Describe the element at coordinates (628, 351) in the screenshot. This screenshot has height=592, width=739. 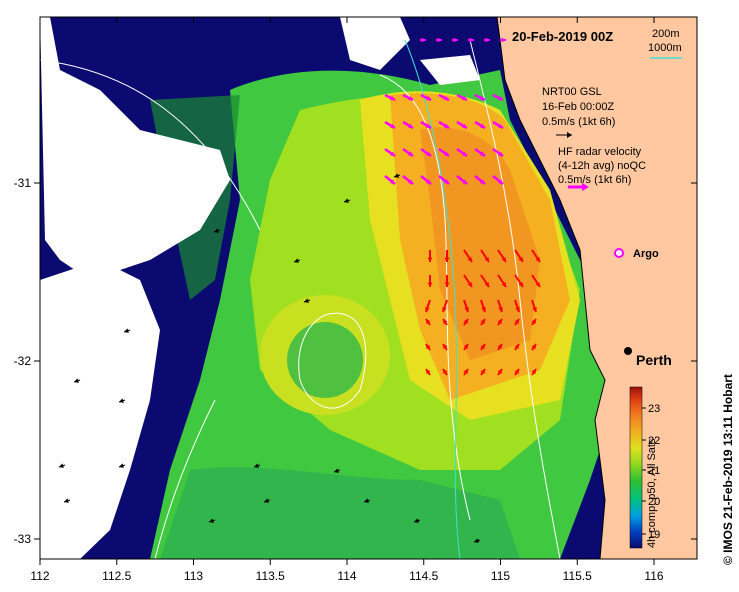
I see `perth-marker` at that location.